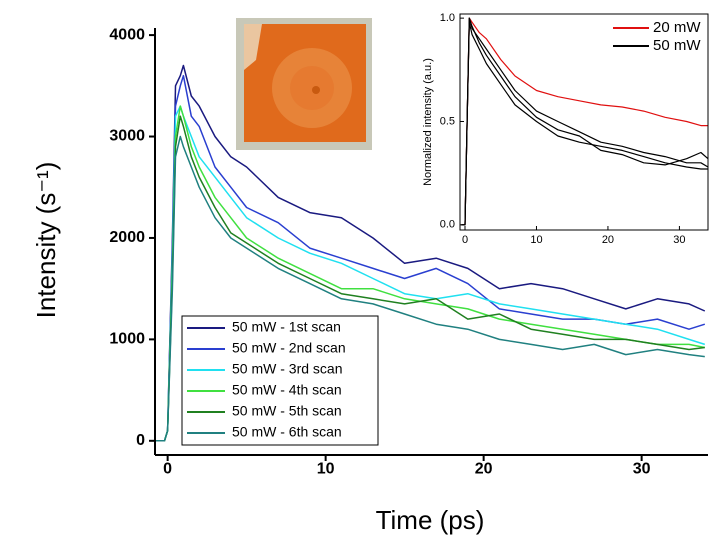 The height and width of the screenshot is (540, 720). I want to click on y-tick-label: 1.0, so click(447, 18).